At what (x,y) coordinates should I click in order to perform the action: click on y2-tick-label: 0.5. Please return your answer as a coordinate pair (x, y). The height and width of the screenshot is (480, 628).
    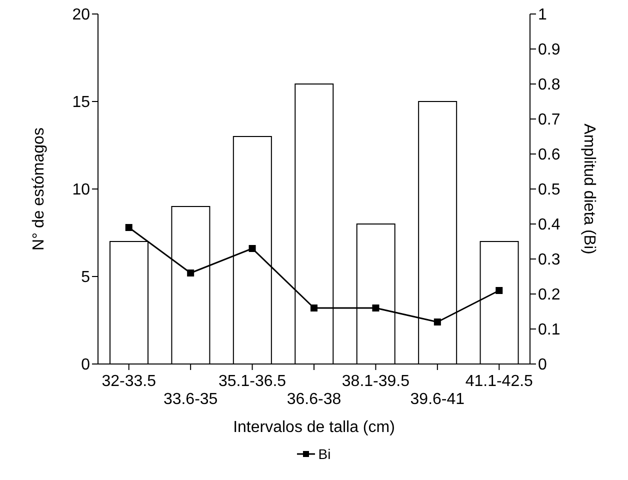
    Looking at the image, I should click on (549, 190).